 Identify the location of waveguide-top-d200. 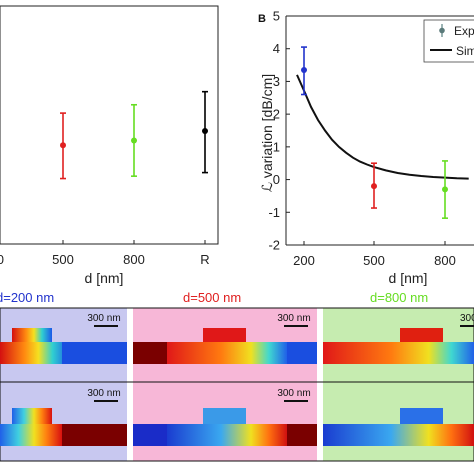
(63, 346).